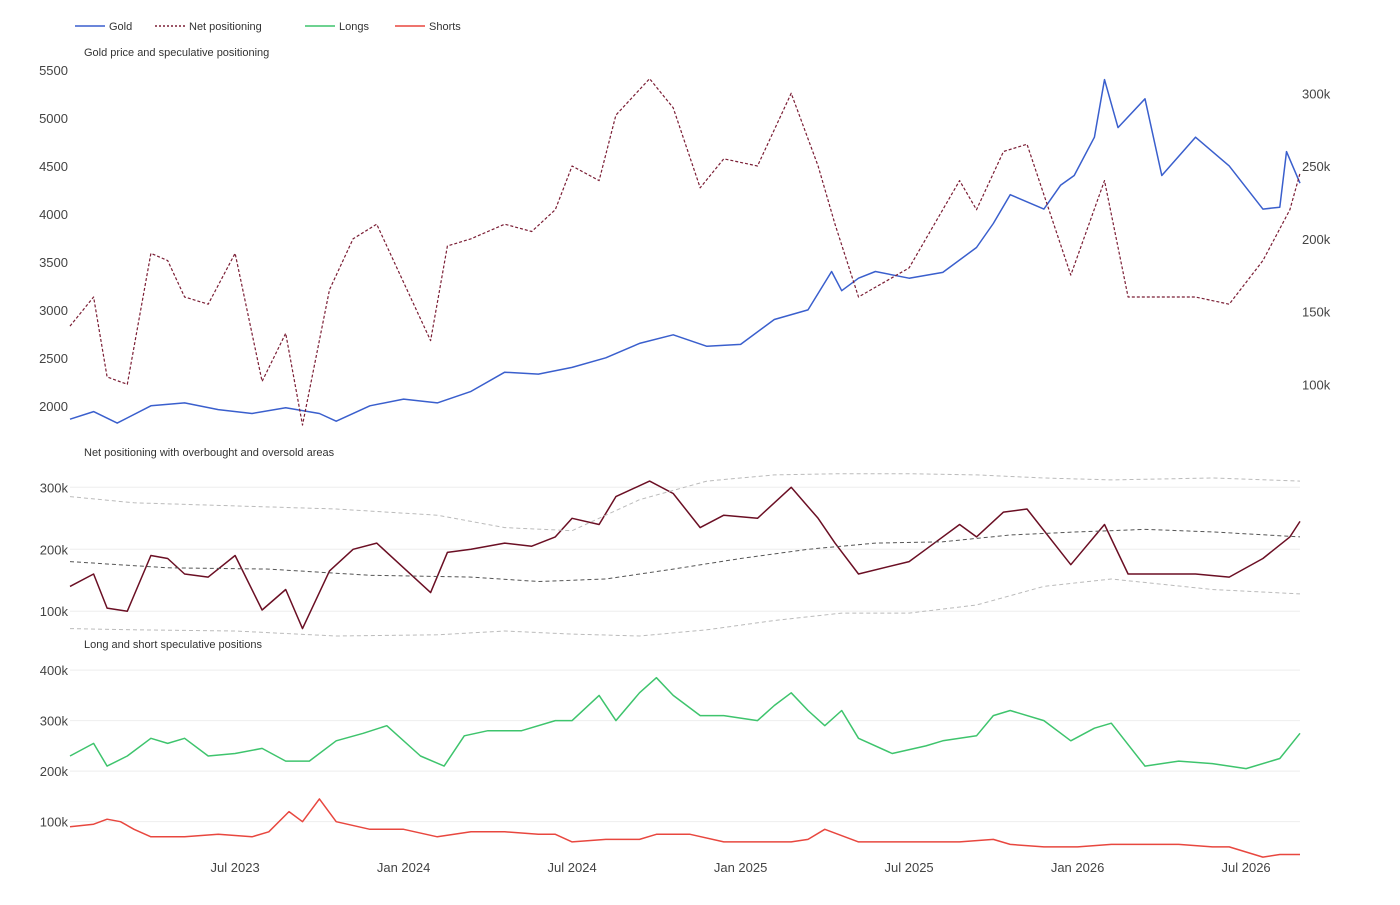  I want to click on legend: Gold Net positioning Longs Shorts, so click(268, 27).